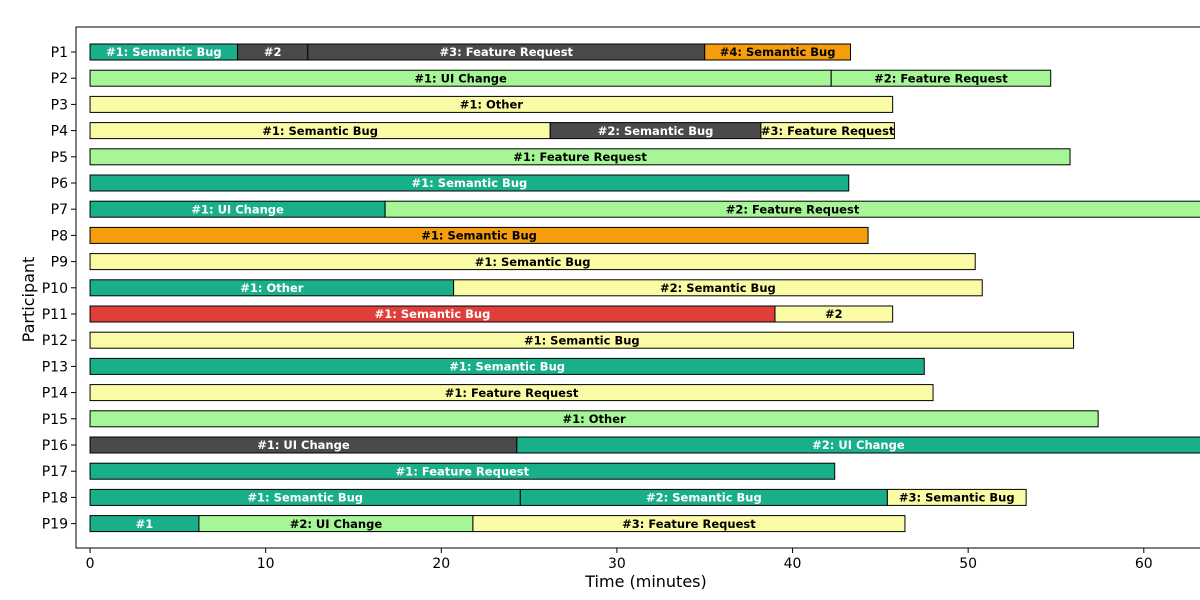 The image size is (1200, 600). Describe the element at coordinates (59, 79) in the screenshot. I see `y-tick-label: P2` at that location.